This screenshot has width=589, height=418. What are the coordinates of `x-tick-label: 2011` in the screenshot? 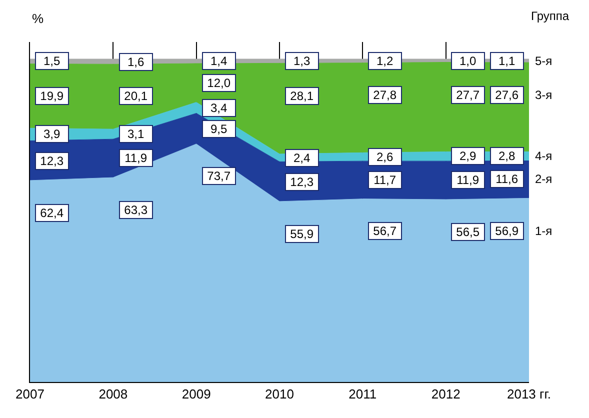 It's located at (362, 394).